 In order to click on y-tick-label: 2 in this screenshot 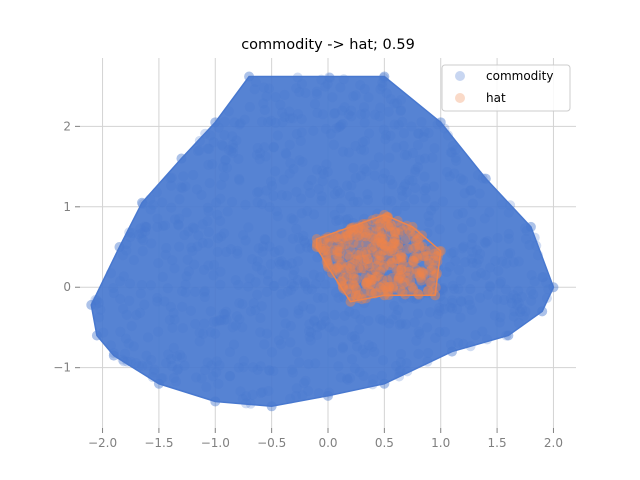, I will do `click(67, 126)`.